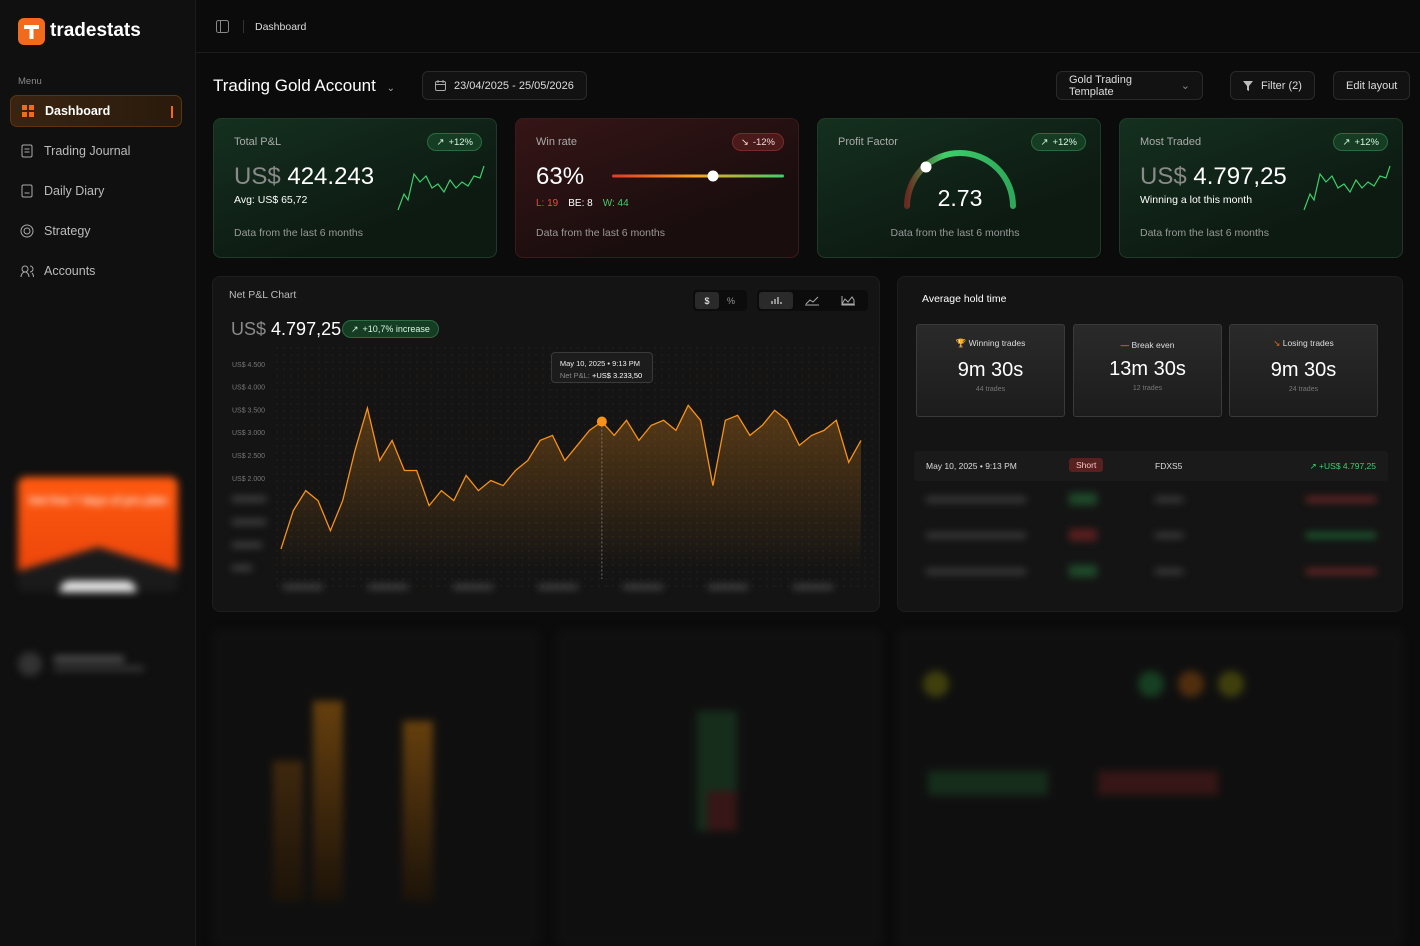 The height and width of the screenshot is (946, 1420). Describe the element at coordinates (1272, 85) in the screenshot. I see `filter-button: Filter (2)` at that location.